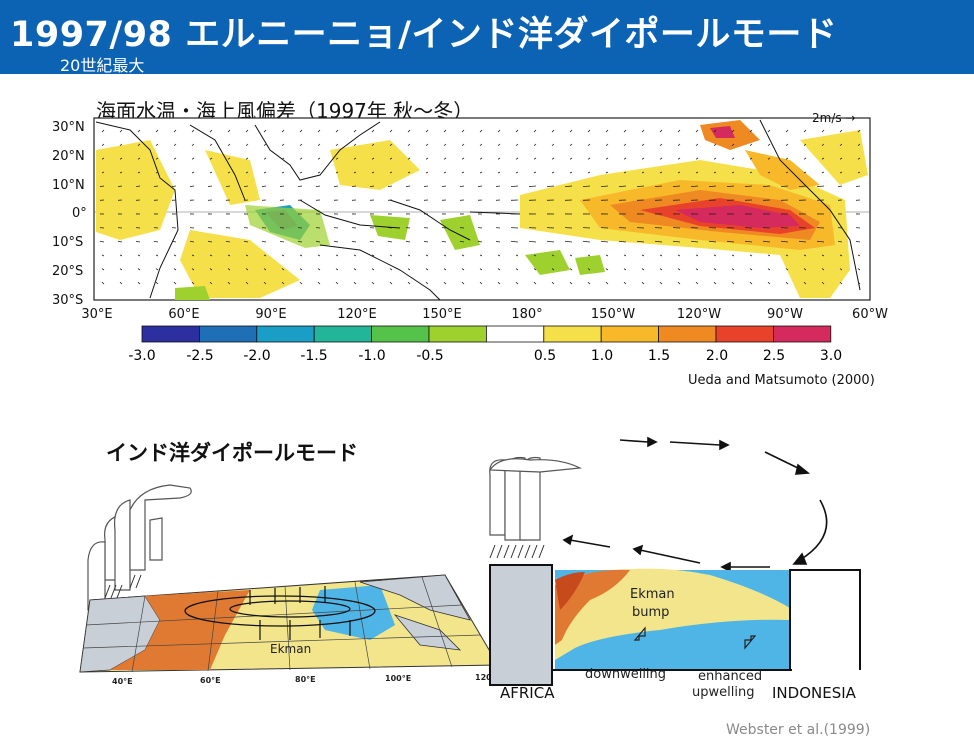  I want to click on latitude-labels: 30°N 20°N 10°N 0° 10°S 20°S 30°S, so click(69, 214).